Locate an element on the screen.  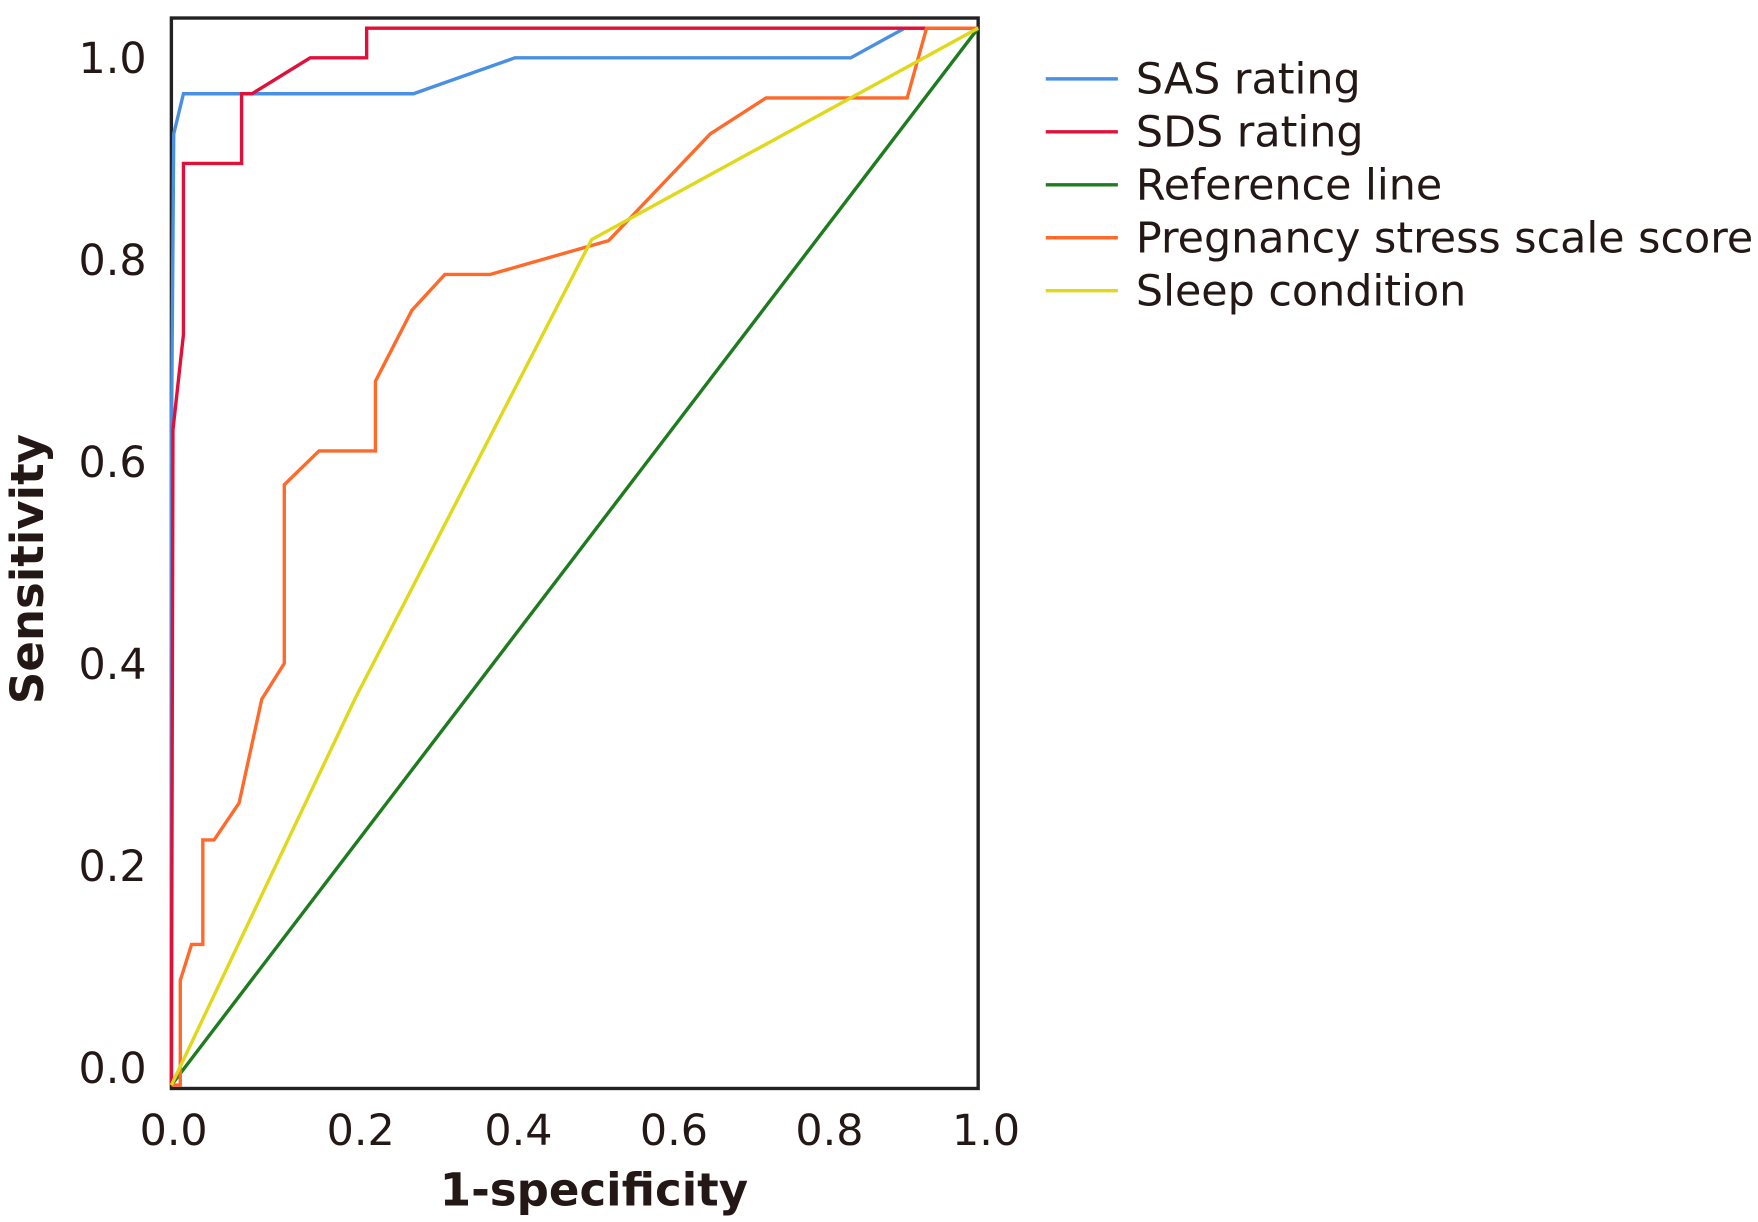
legend-item-reference-line: Reference line is located at coordinates (1243, 185).